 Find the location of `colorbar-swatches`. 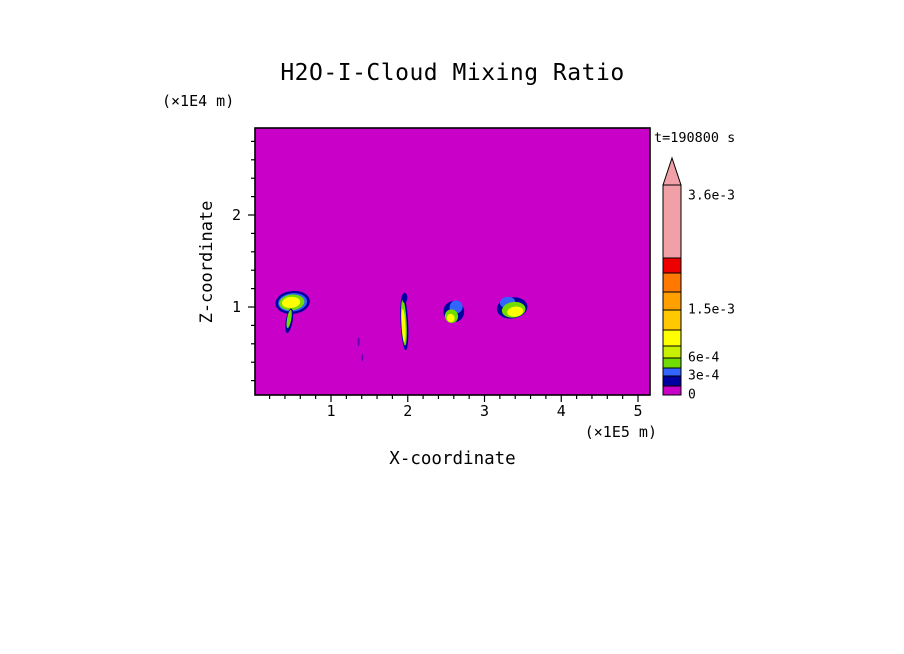

colorbar-swatches is located at coordinates (672, 290).